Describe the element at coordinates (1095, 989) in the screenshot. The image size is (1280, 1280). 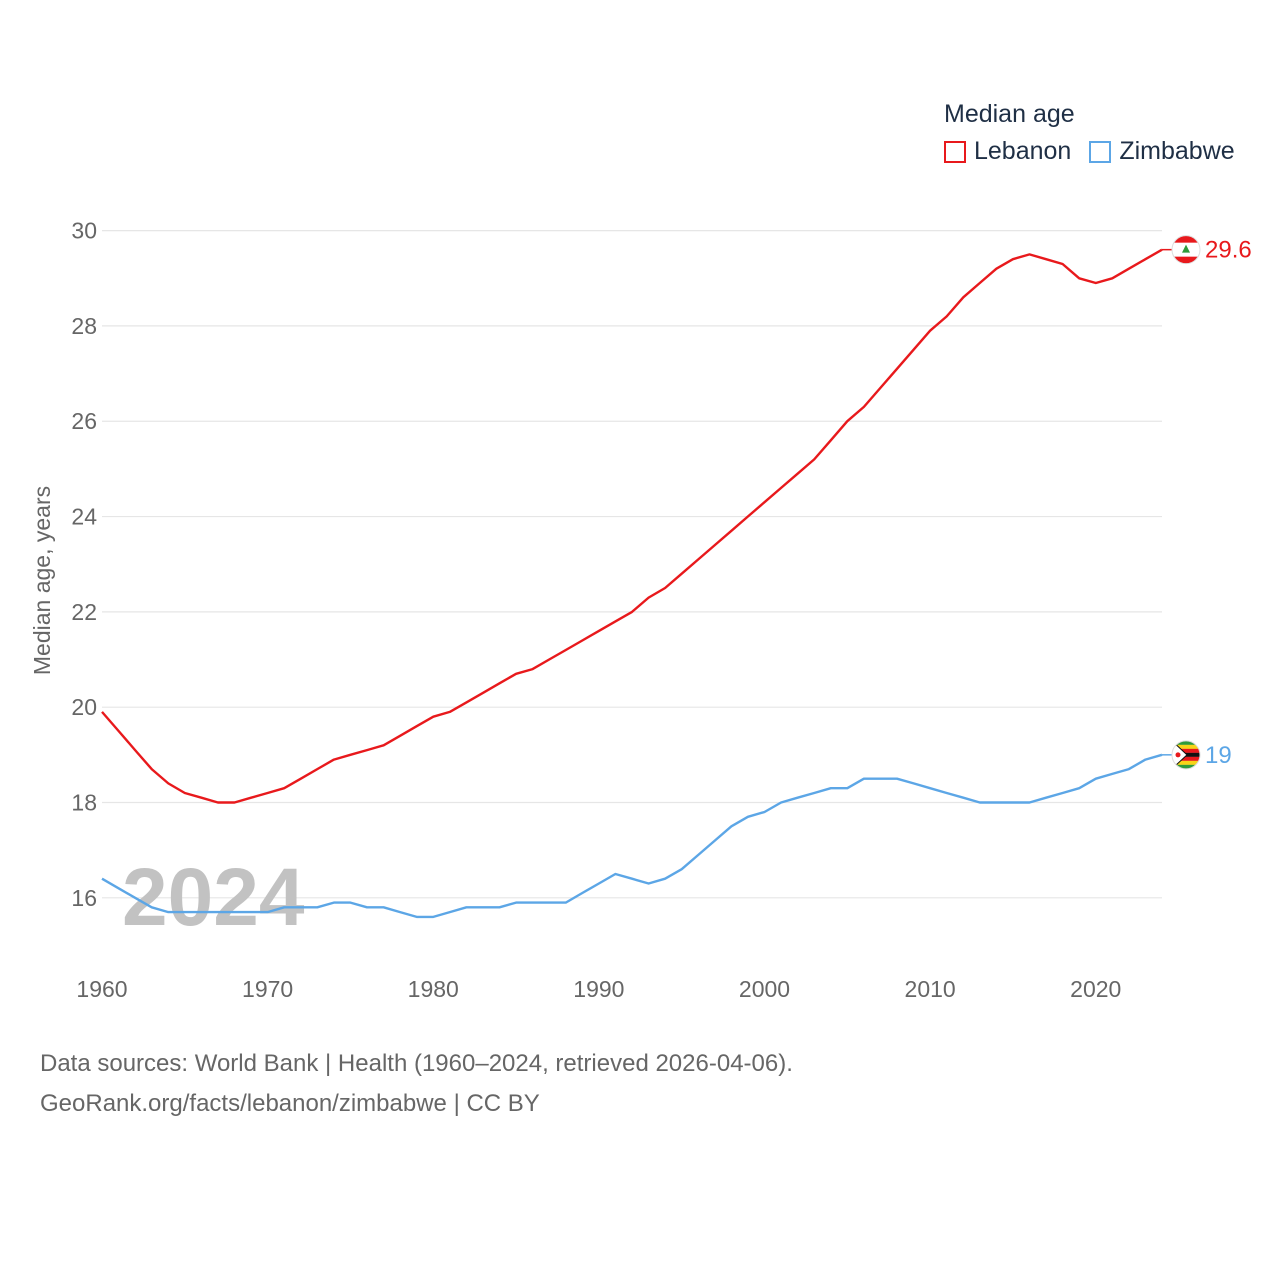
I see `x-tick-label: 2020` at that location.